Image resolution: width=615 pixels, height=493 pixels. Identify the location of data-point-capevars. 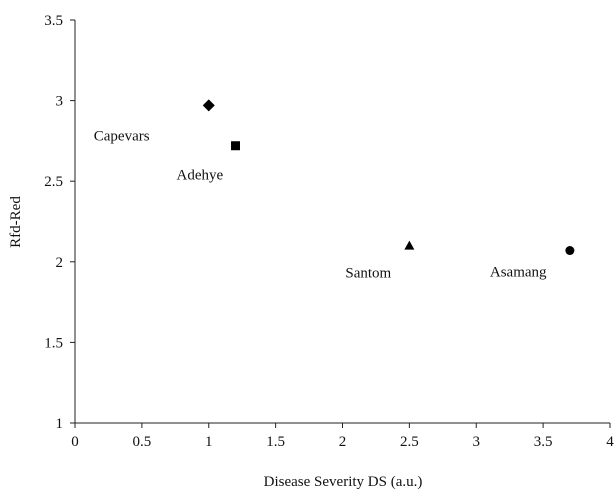
(208, 105).